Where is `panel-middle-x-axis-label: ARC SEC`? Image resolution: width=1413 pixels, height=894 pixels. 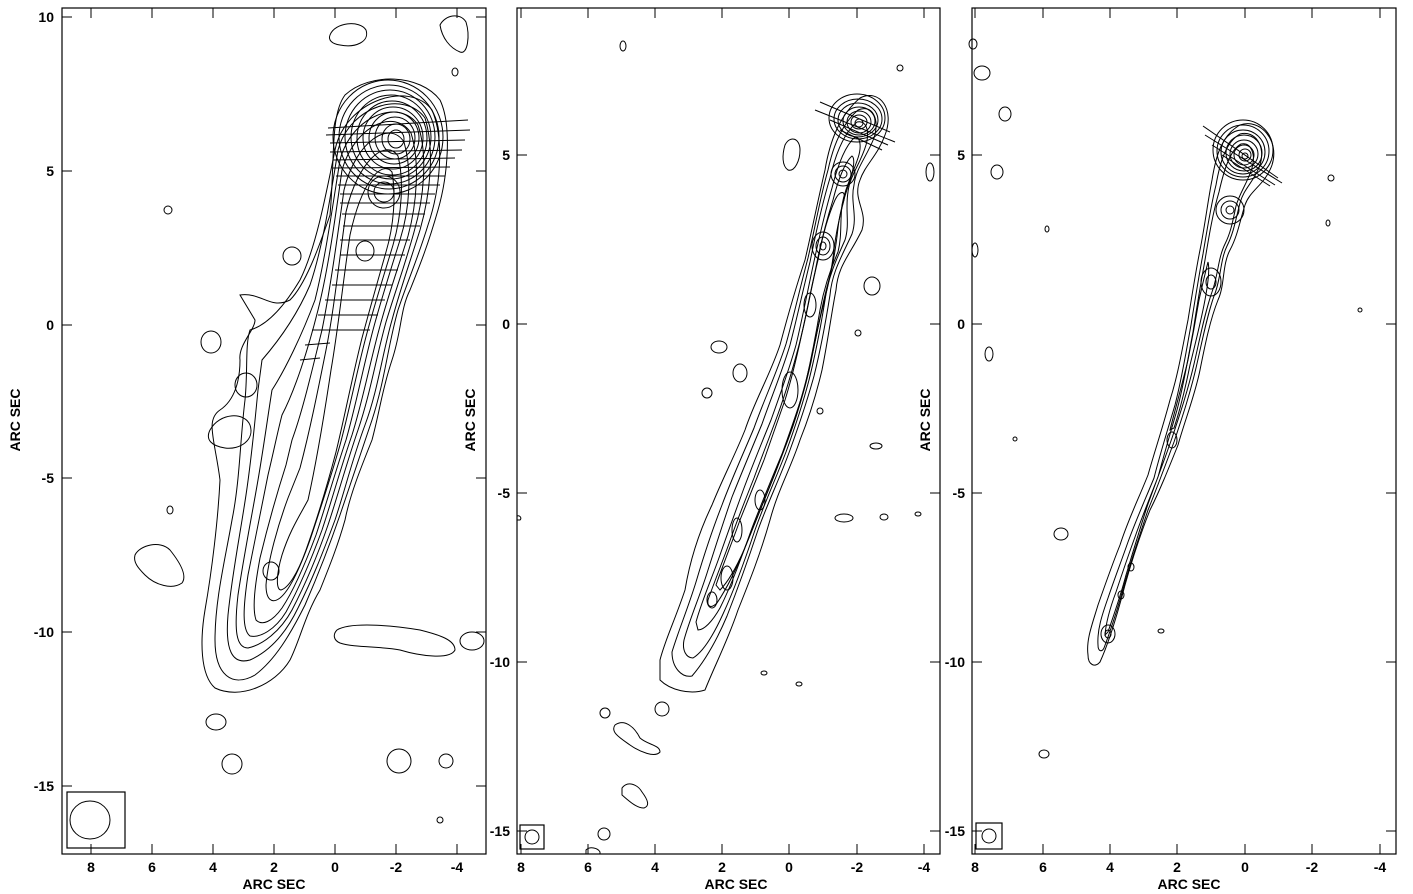
panel-middle-x-axis-label: ARC SEC is located at coordinates (735, 884).